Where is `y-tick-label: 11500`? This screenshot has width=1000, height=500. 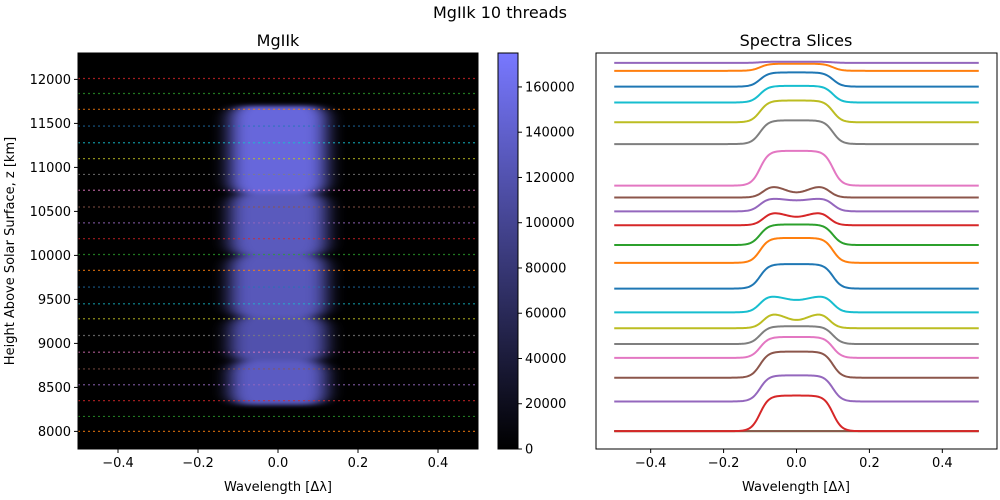
y-tick-label: 11500 is located at coordinates (50, 124).